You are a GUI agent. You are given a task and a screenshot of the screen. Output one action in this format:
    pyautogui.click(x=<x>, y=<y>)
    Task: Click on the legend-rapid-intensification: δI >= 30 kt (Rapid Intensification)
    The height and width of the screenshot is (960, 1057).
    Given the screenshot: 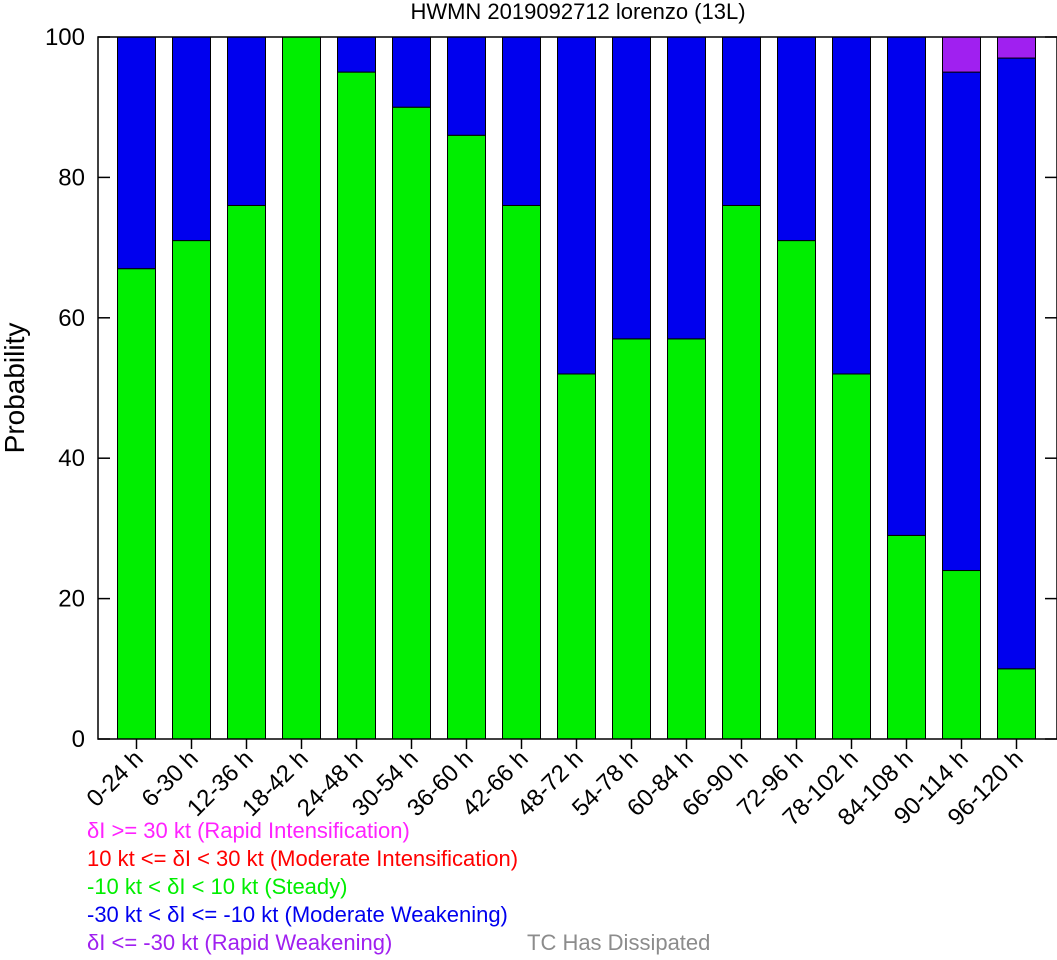 What is the action you would take?
    pyautogui.click(x=248, y=830)
    